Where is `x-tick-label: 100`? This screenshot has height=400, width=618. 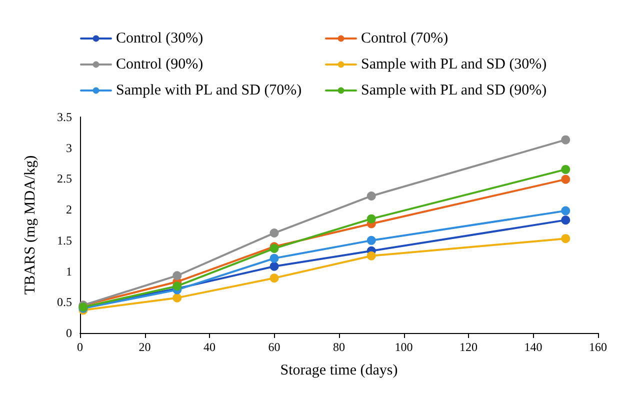 x-tick-label: 100 is located at coordinates (403, 347).